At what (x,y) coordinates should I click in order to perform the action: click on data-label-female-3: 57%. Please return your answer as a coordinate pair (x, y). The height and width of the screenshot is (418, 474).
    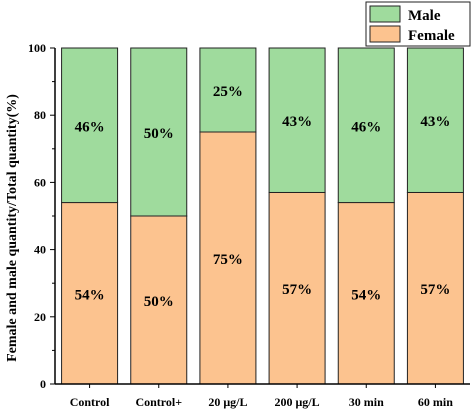
    Looking at the image, I should click on (297, 290).